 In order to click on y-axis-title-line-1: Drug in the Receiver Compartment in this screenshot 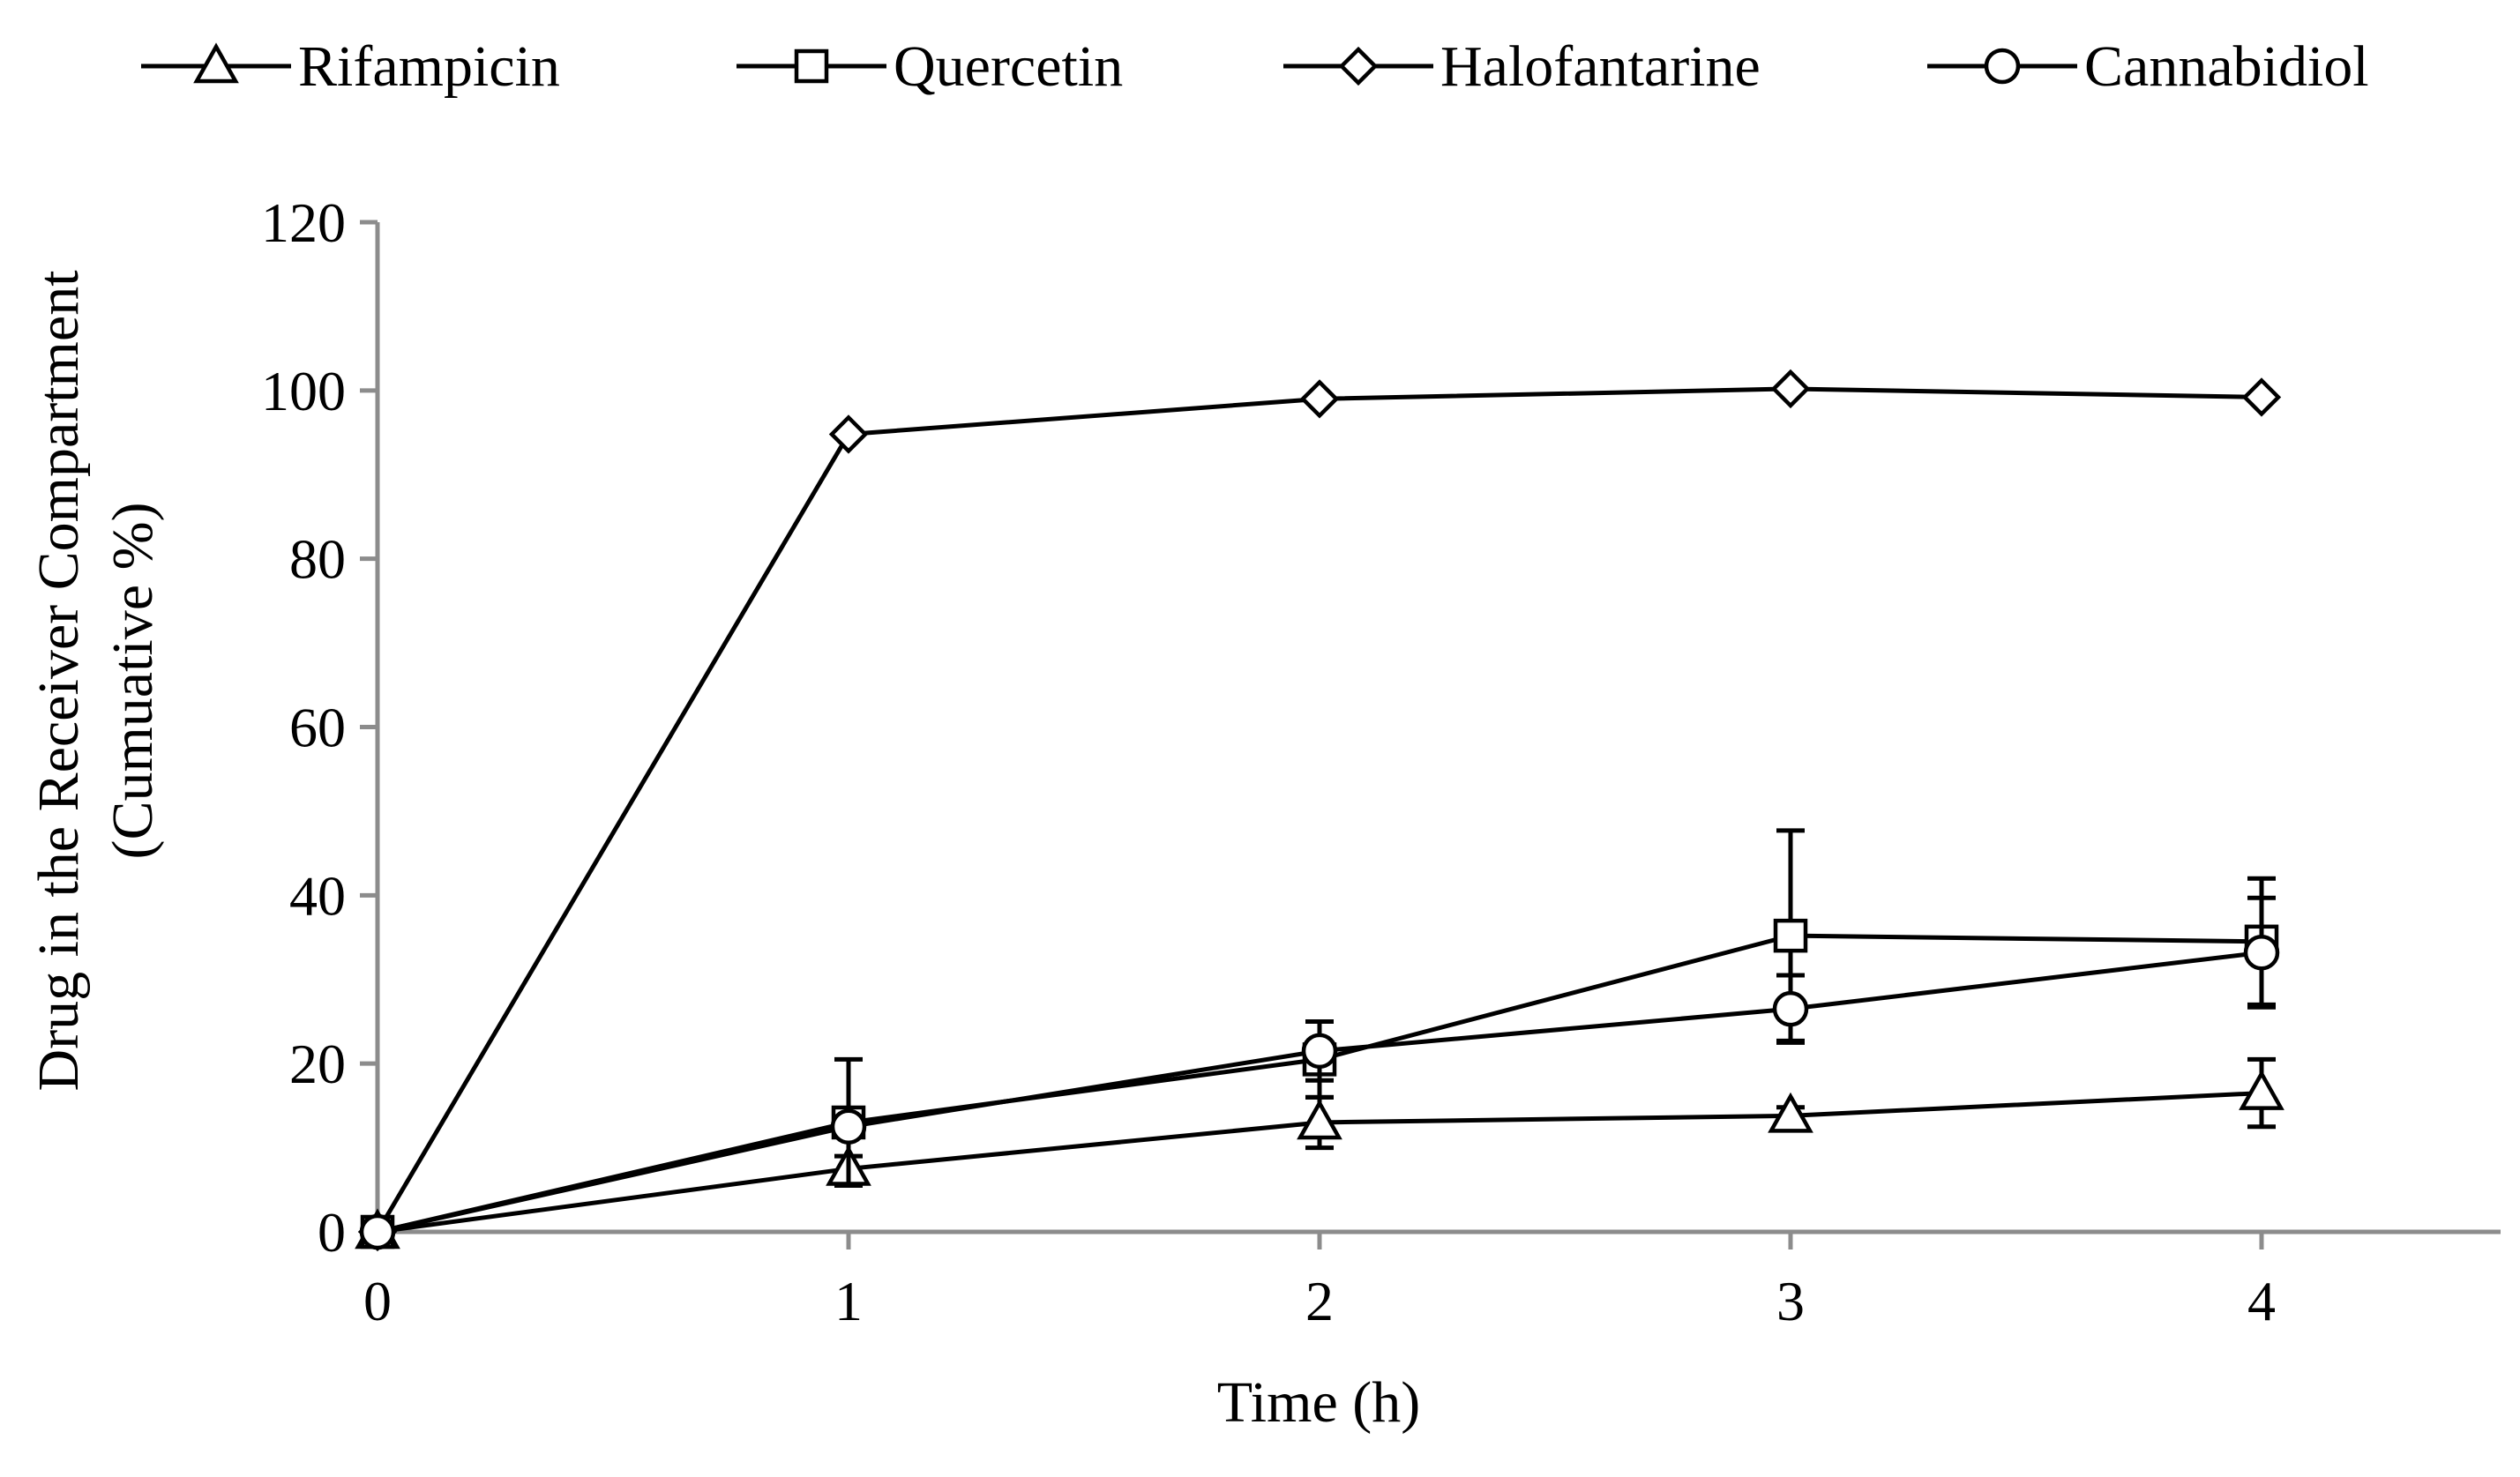, I will do `click(58, 680)`.